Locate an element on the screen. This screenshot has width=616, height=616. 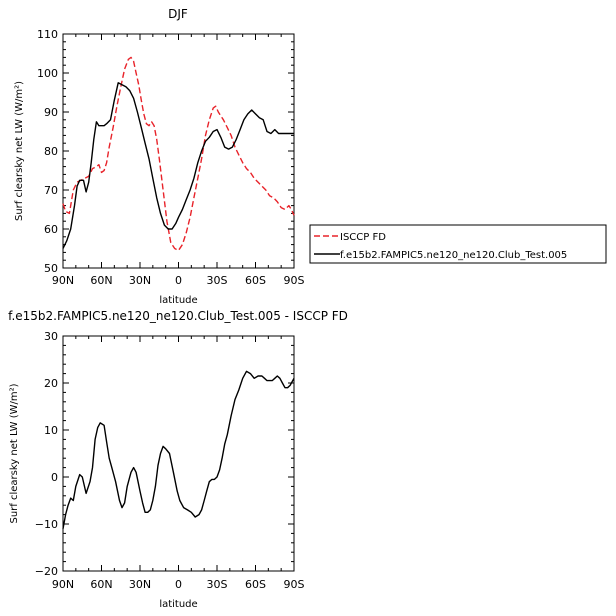
chart2-ytick-label: 20 is located at coordinates (51, 383).